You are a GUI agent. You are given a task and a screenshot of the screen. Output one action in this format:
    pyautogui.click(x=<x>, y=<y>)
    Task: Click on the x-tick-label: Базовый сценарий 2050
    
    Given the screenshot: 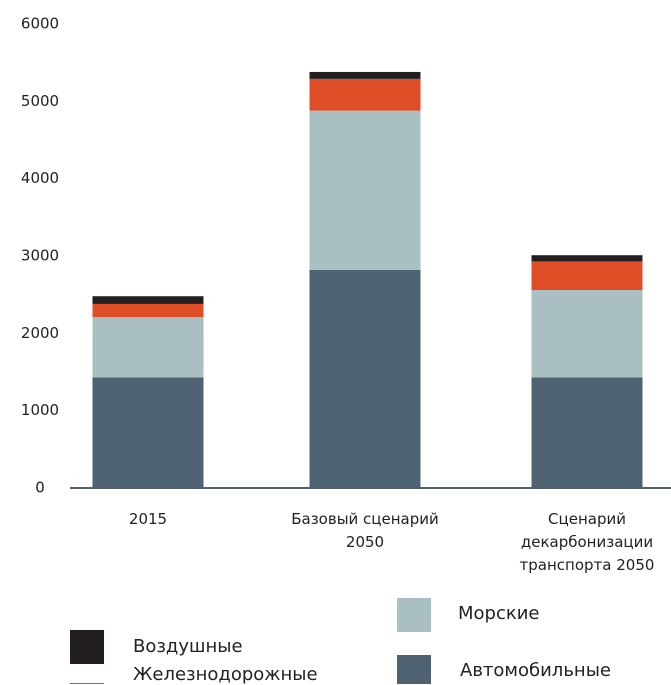 What is the action you would take?
    pyautogui.click(x=365, y=530)
    